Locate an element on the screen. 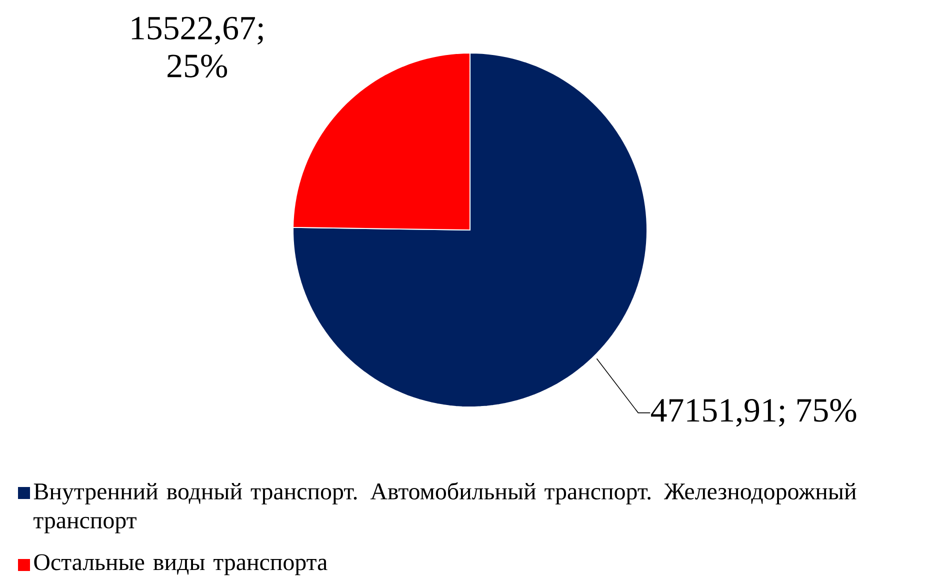 This screenshot has height=576, width=939. data-label: 15522,67; 25% is located at coordinates (197, 47).